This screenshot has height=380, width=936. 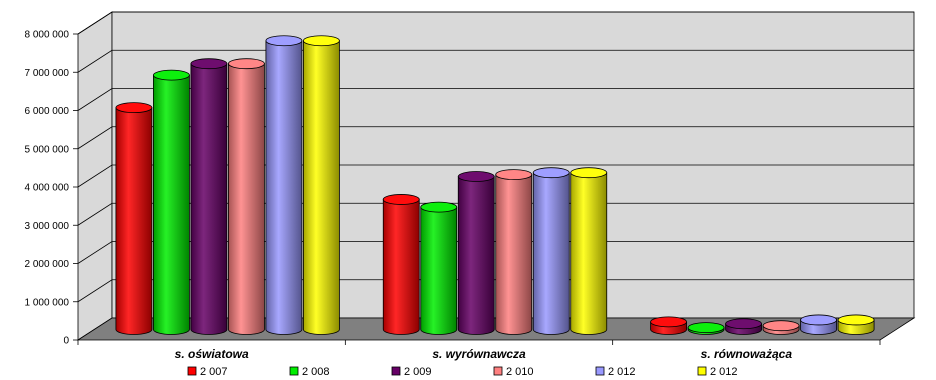 What do you see at coordinates (747, 354) in the screenshot?
I see `x-category-label: s. równoważąca` at bounding box center [747, 354].